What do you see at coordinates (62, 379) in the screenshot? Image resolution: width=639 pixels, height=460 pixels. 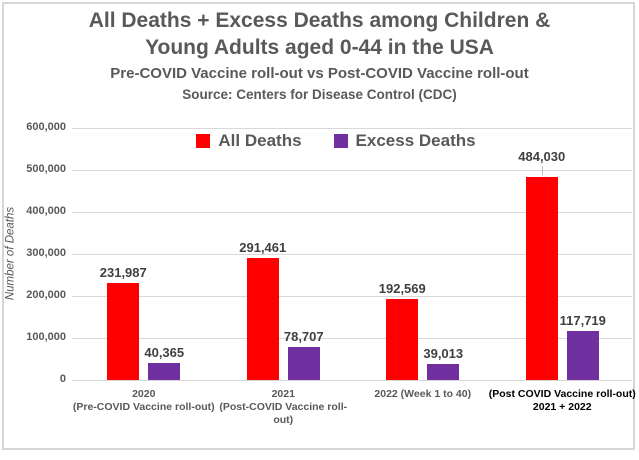 I see `y-tick-label: 0` at bounding box center [62, 379].